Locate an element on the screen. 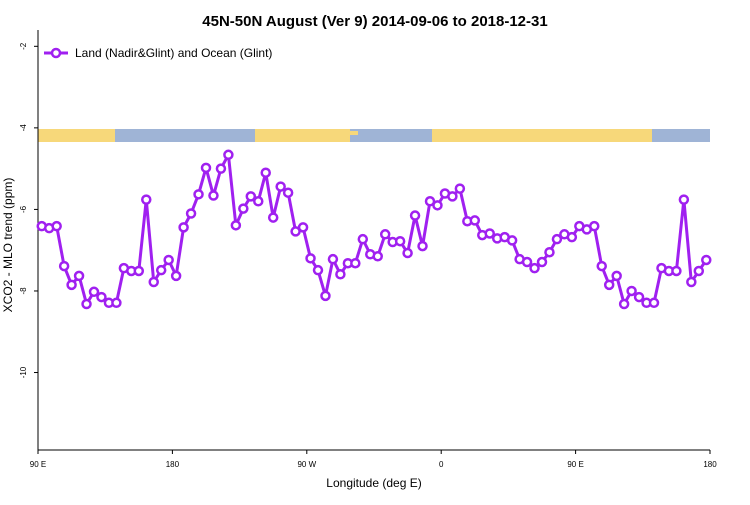 The image size is (750, 505). legend: Land (Nadir&Glint) and Ocean (Glint) is located at coordinates (158, 53).